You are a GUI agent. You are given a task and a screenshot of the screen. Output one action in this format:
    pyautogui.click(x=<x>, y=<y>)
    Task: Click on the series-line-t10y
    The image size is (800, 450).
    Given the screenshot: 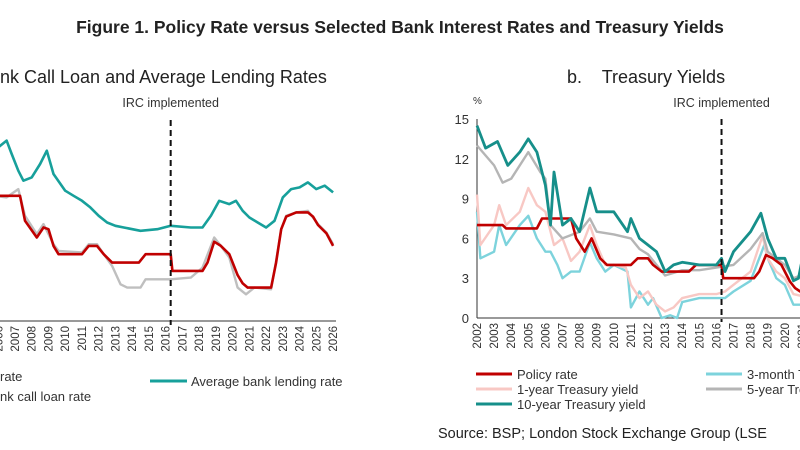 What is the action you would take?
    pyautogui.click(x=637, y=204)
    